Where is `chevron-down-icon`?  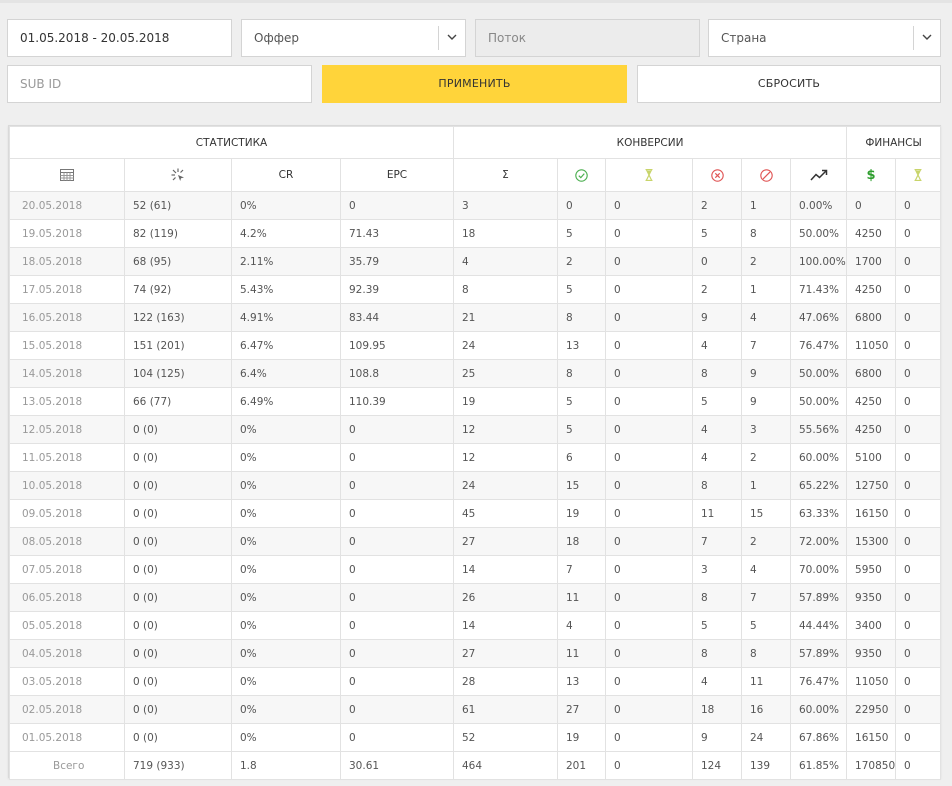
chevron-down-icon is located at coordinates (927, 37).